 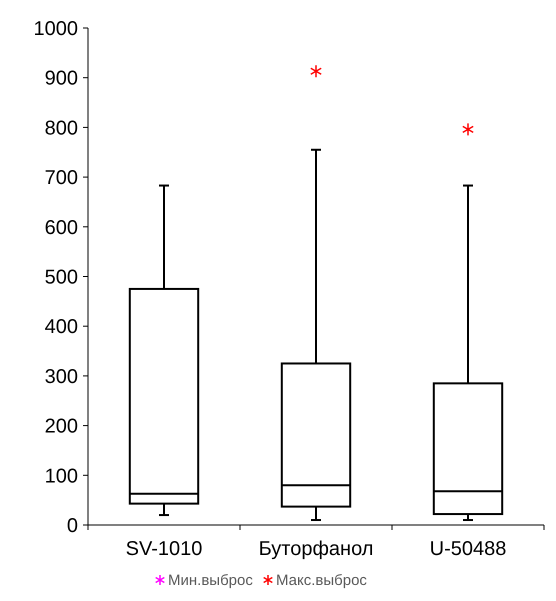 I want to click on y-tick-label: 400, so click(x=61, y=327).